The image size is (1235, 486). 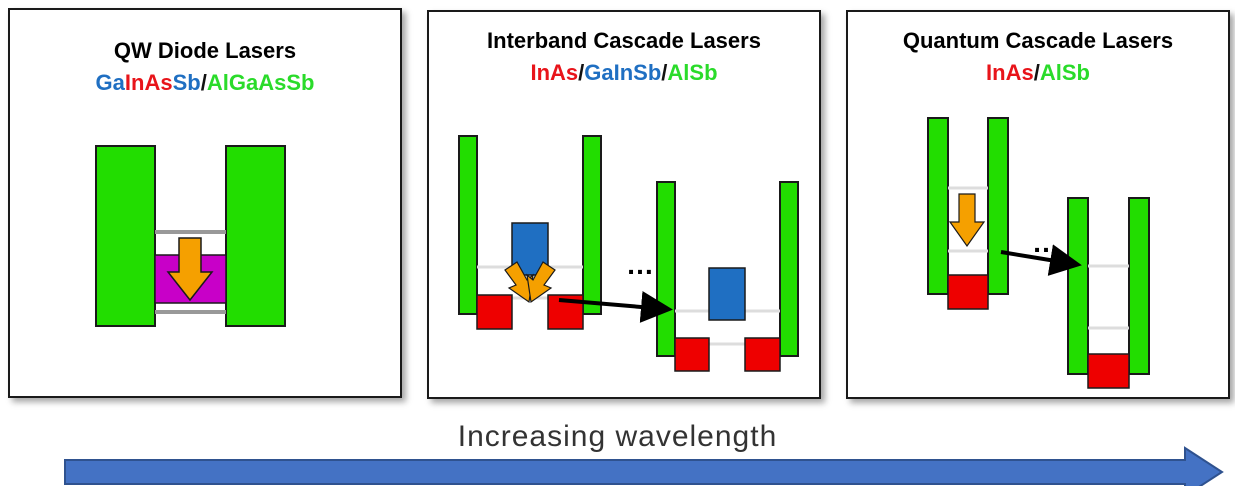 What do you see at coordinates (190, 236) in the screenshot?
I see `band-diagram-qw` at bounding box center [190, 236].